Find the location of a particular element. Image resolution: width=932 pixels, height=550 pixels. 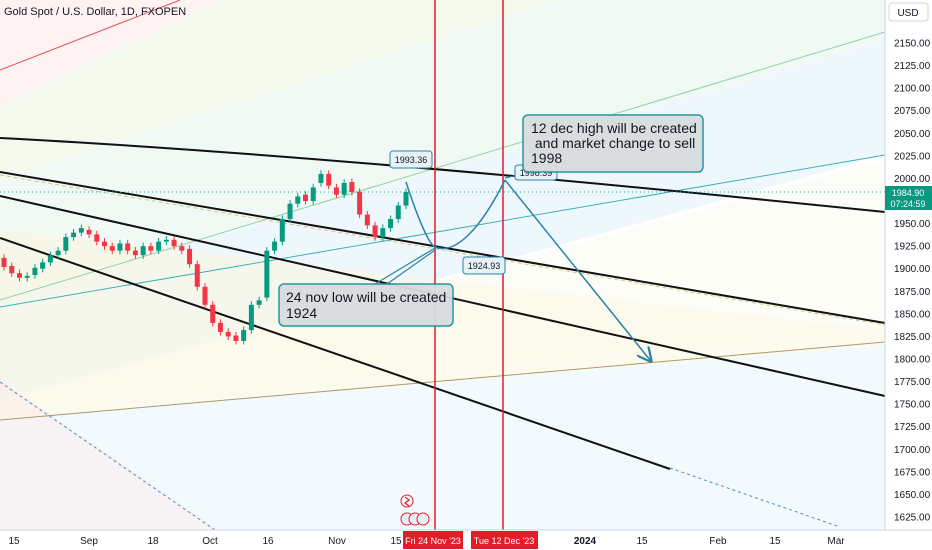

svg-text: 12 dec high will be created is located at coordinates (614, 128).